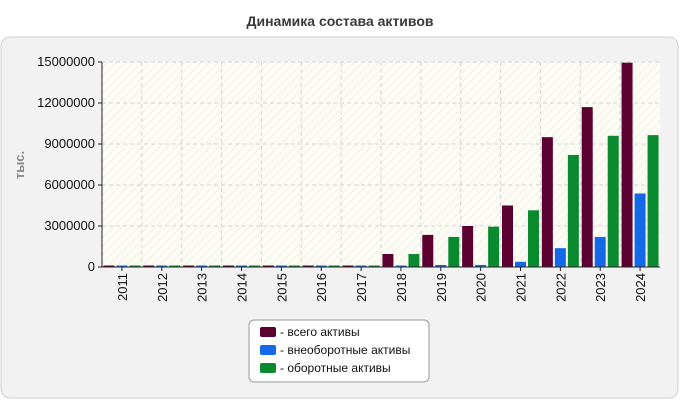  Describe the element at coordinates (560, 287) in the screenshot. I see `x-tick-label-2022: 2022` at that location.